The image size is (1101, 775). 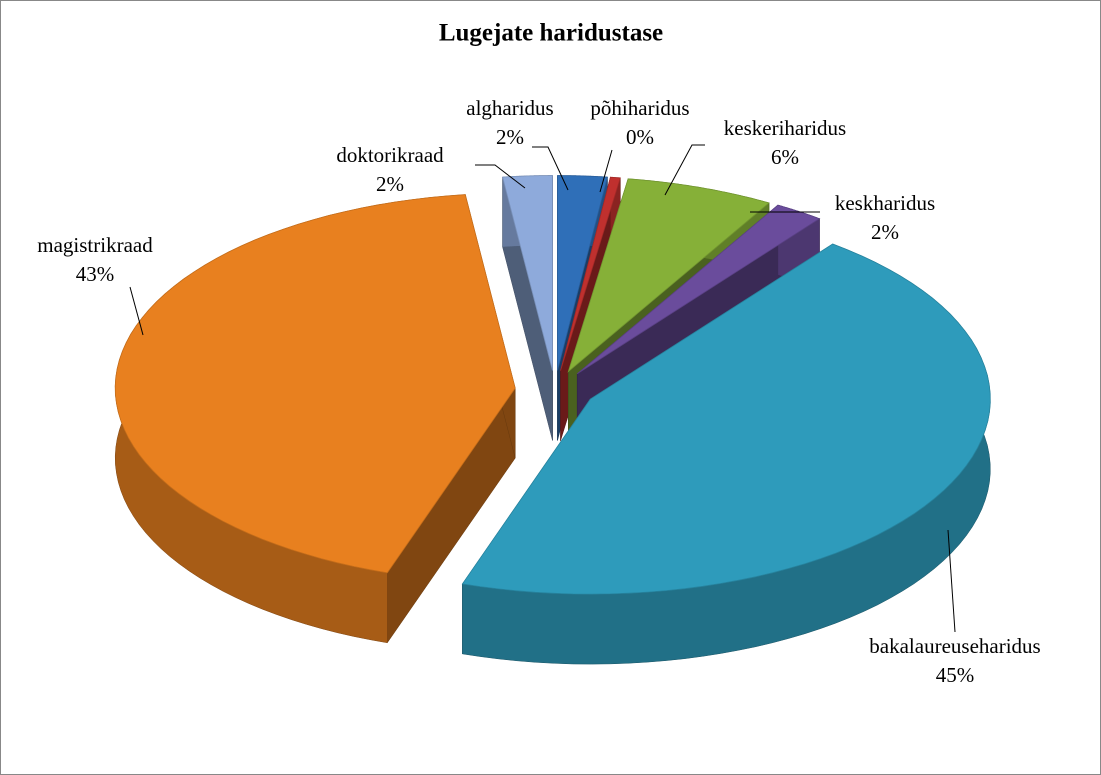 What do you see at coordinates (509, 108) in the screenshot?
I see `category-label: algharidus` at bounding box center [509, 108].